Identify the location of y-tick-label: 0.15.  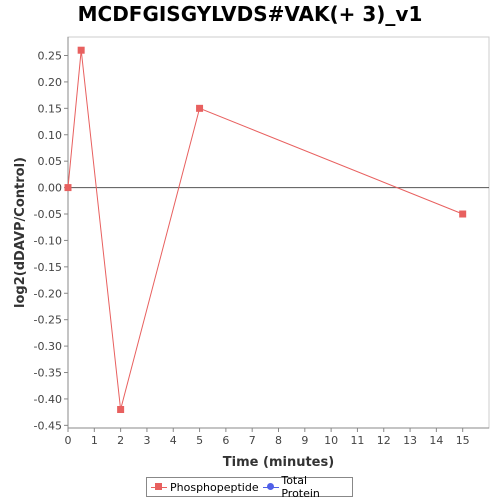
(50, 108).